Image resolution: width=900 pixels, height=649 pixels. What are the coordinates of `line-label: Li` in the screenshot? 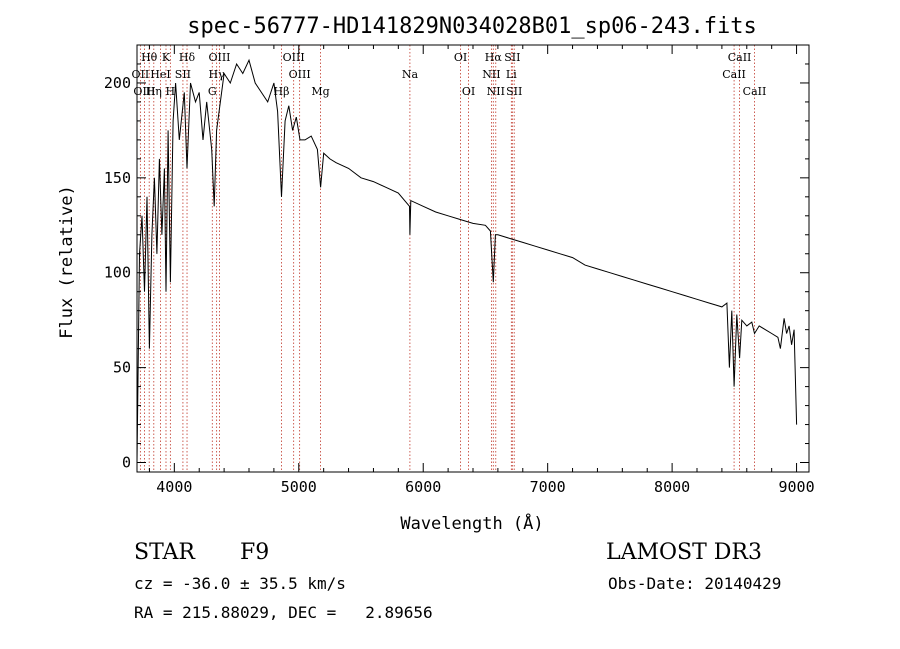 It's located at (511, 74).